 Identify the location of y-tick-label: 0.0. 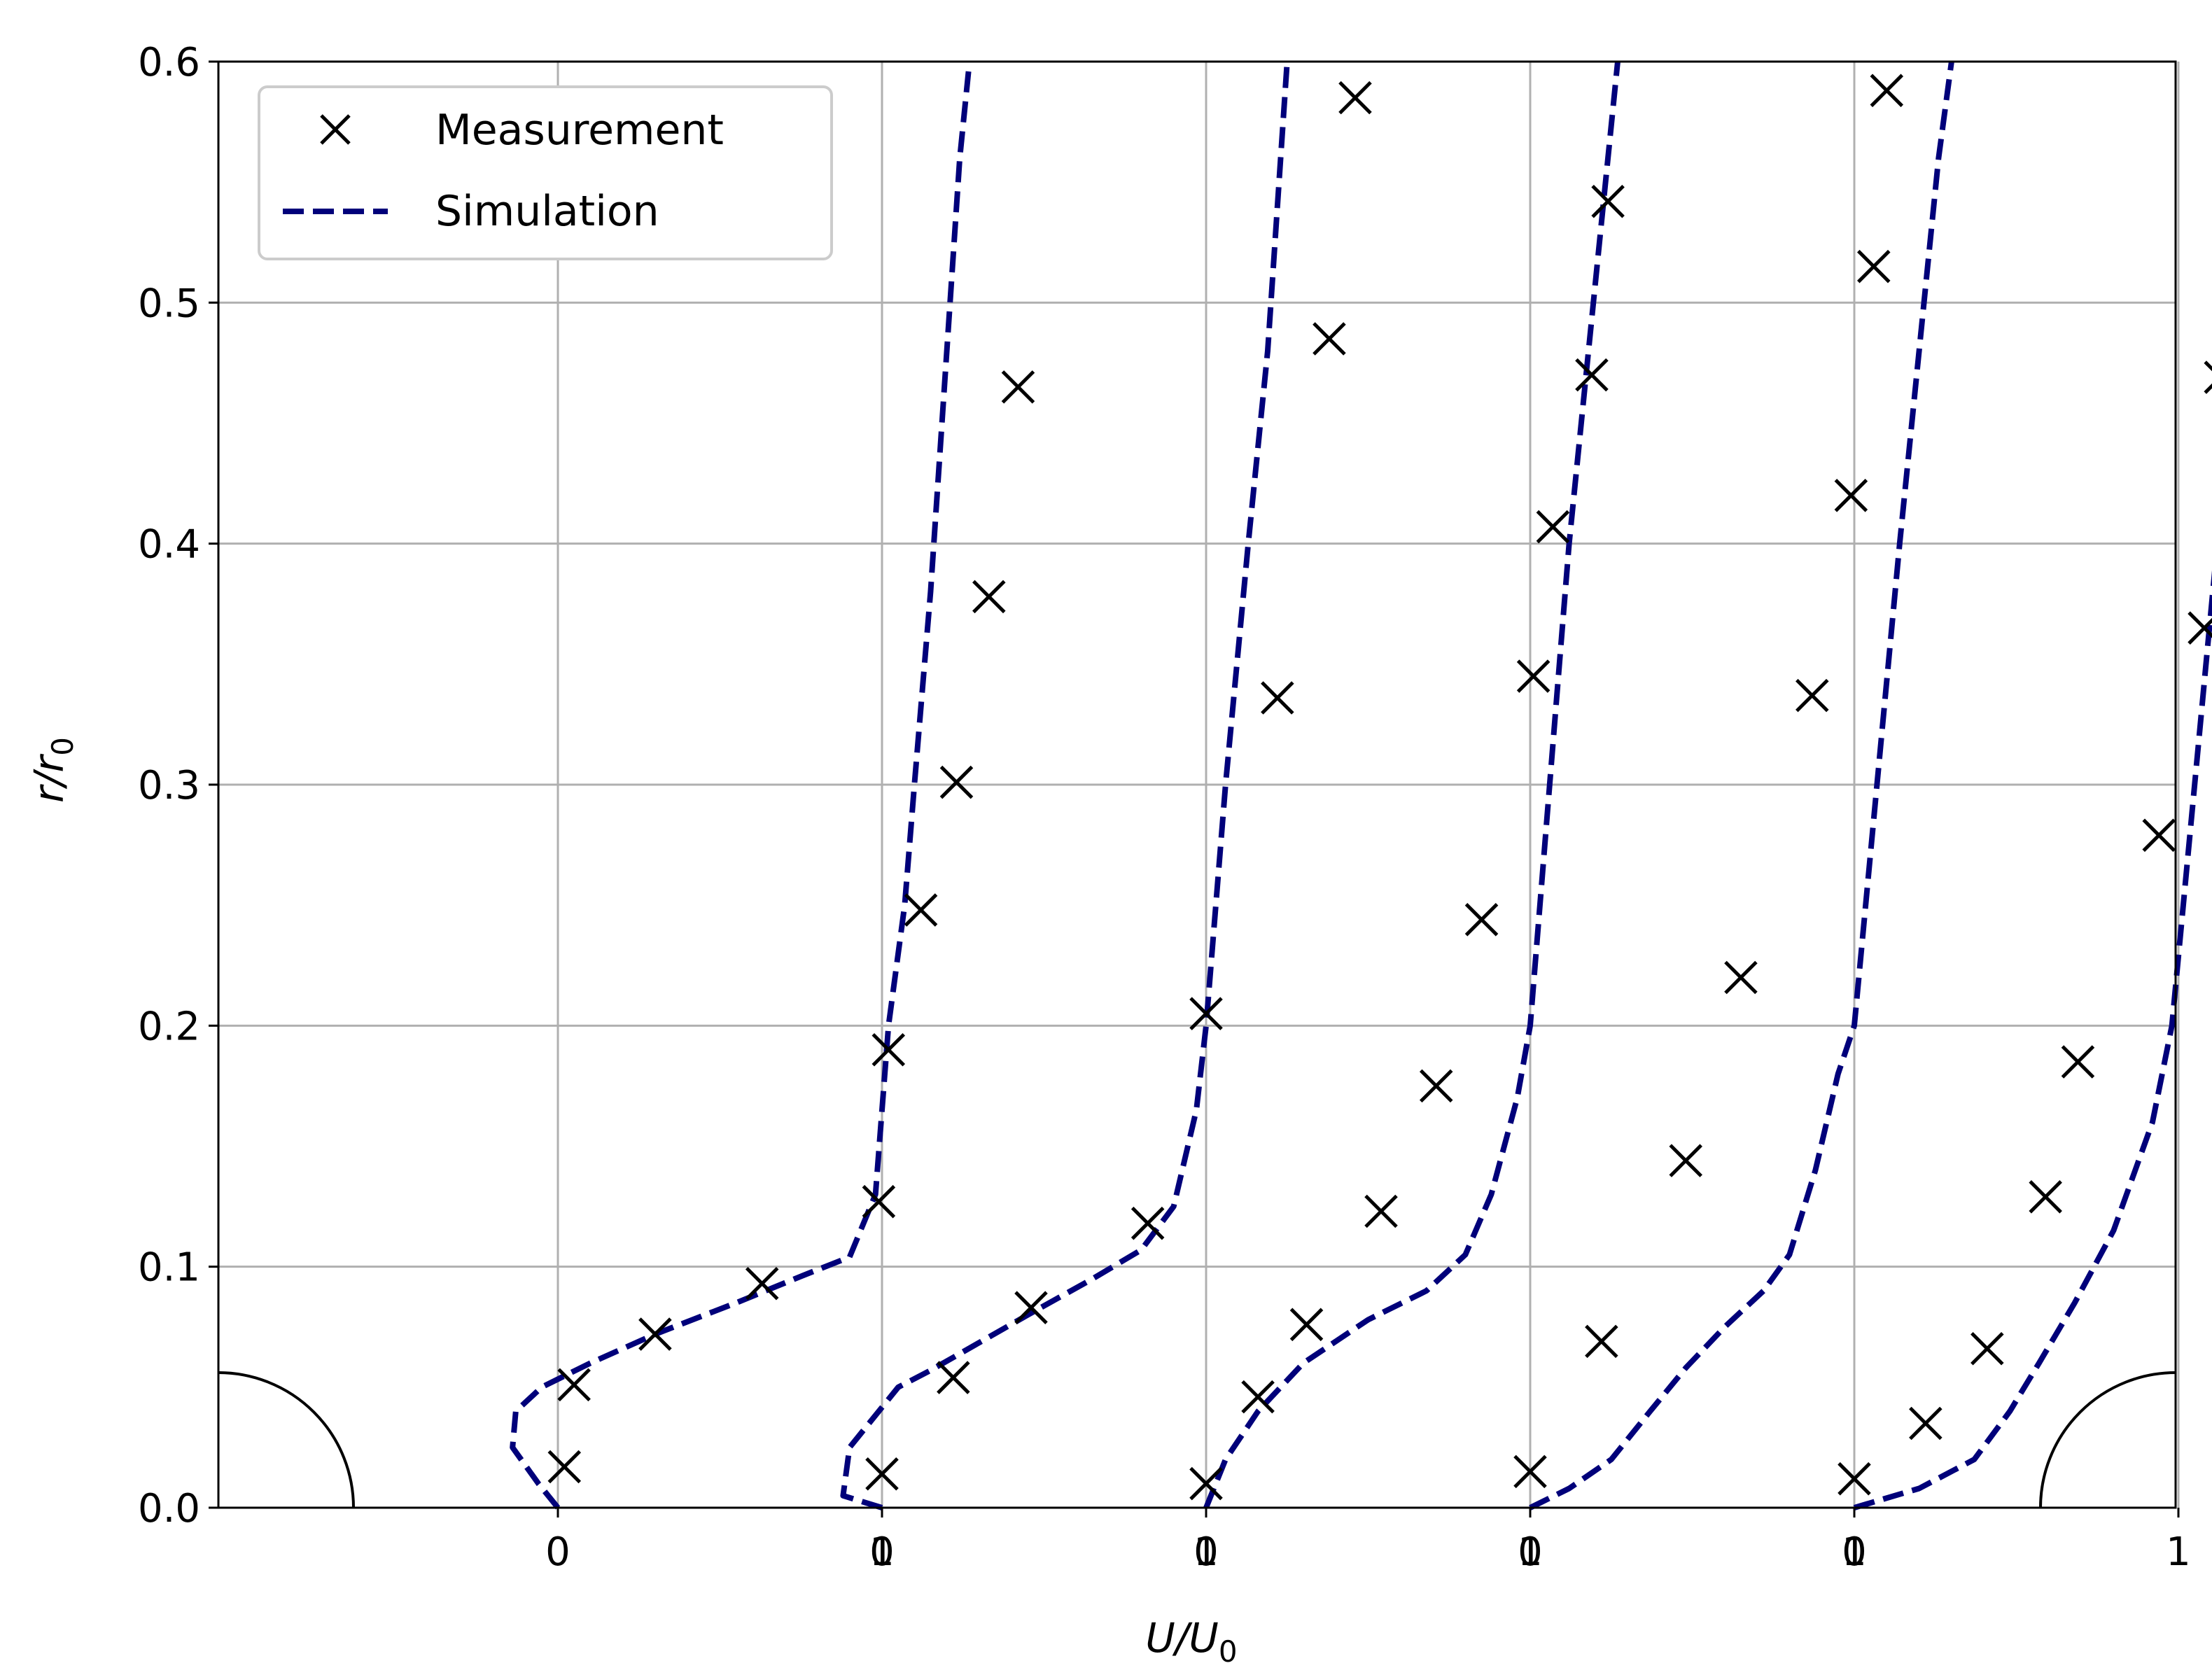
(169, 1509).